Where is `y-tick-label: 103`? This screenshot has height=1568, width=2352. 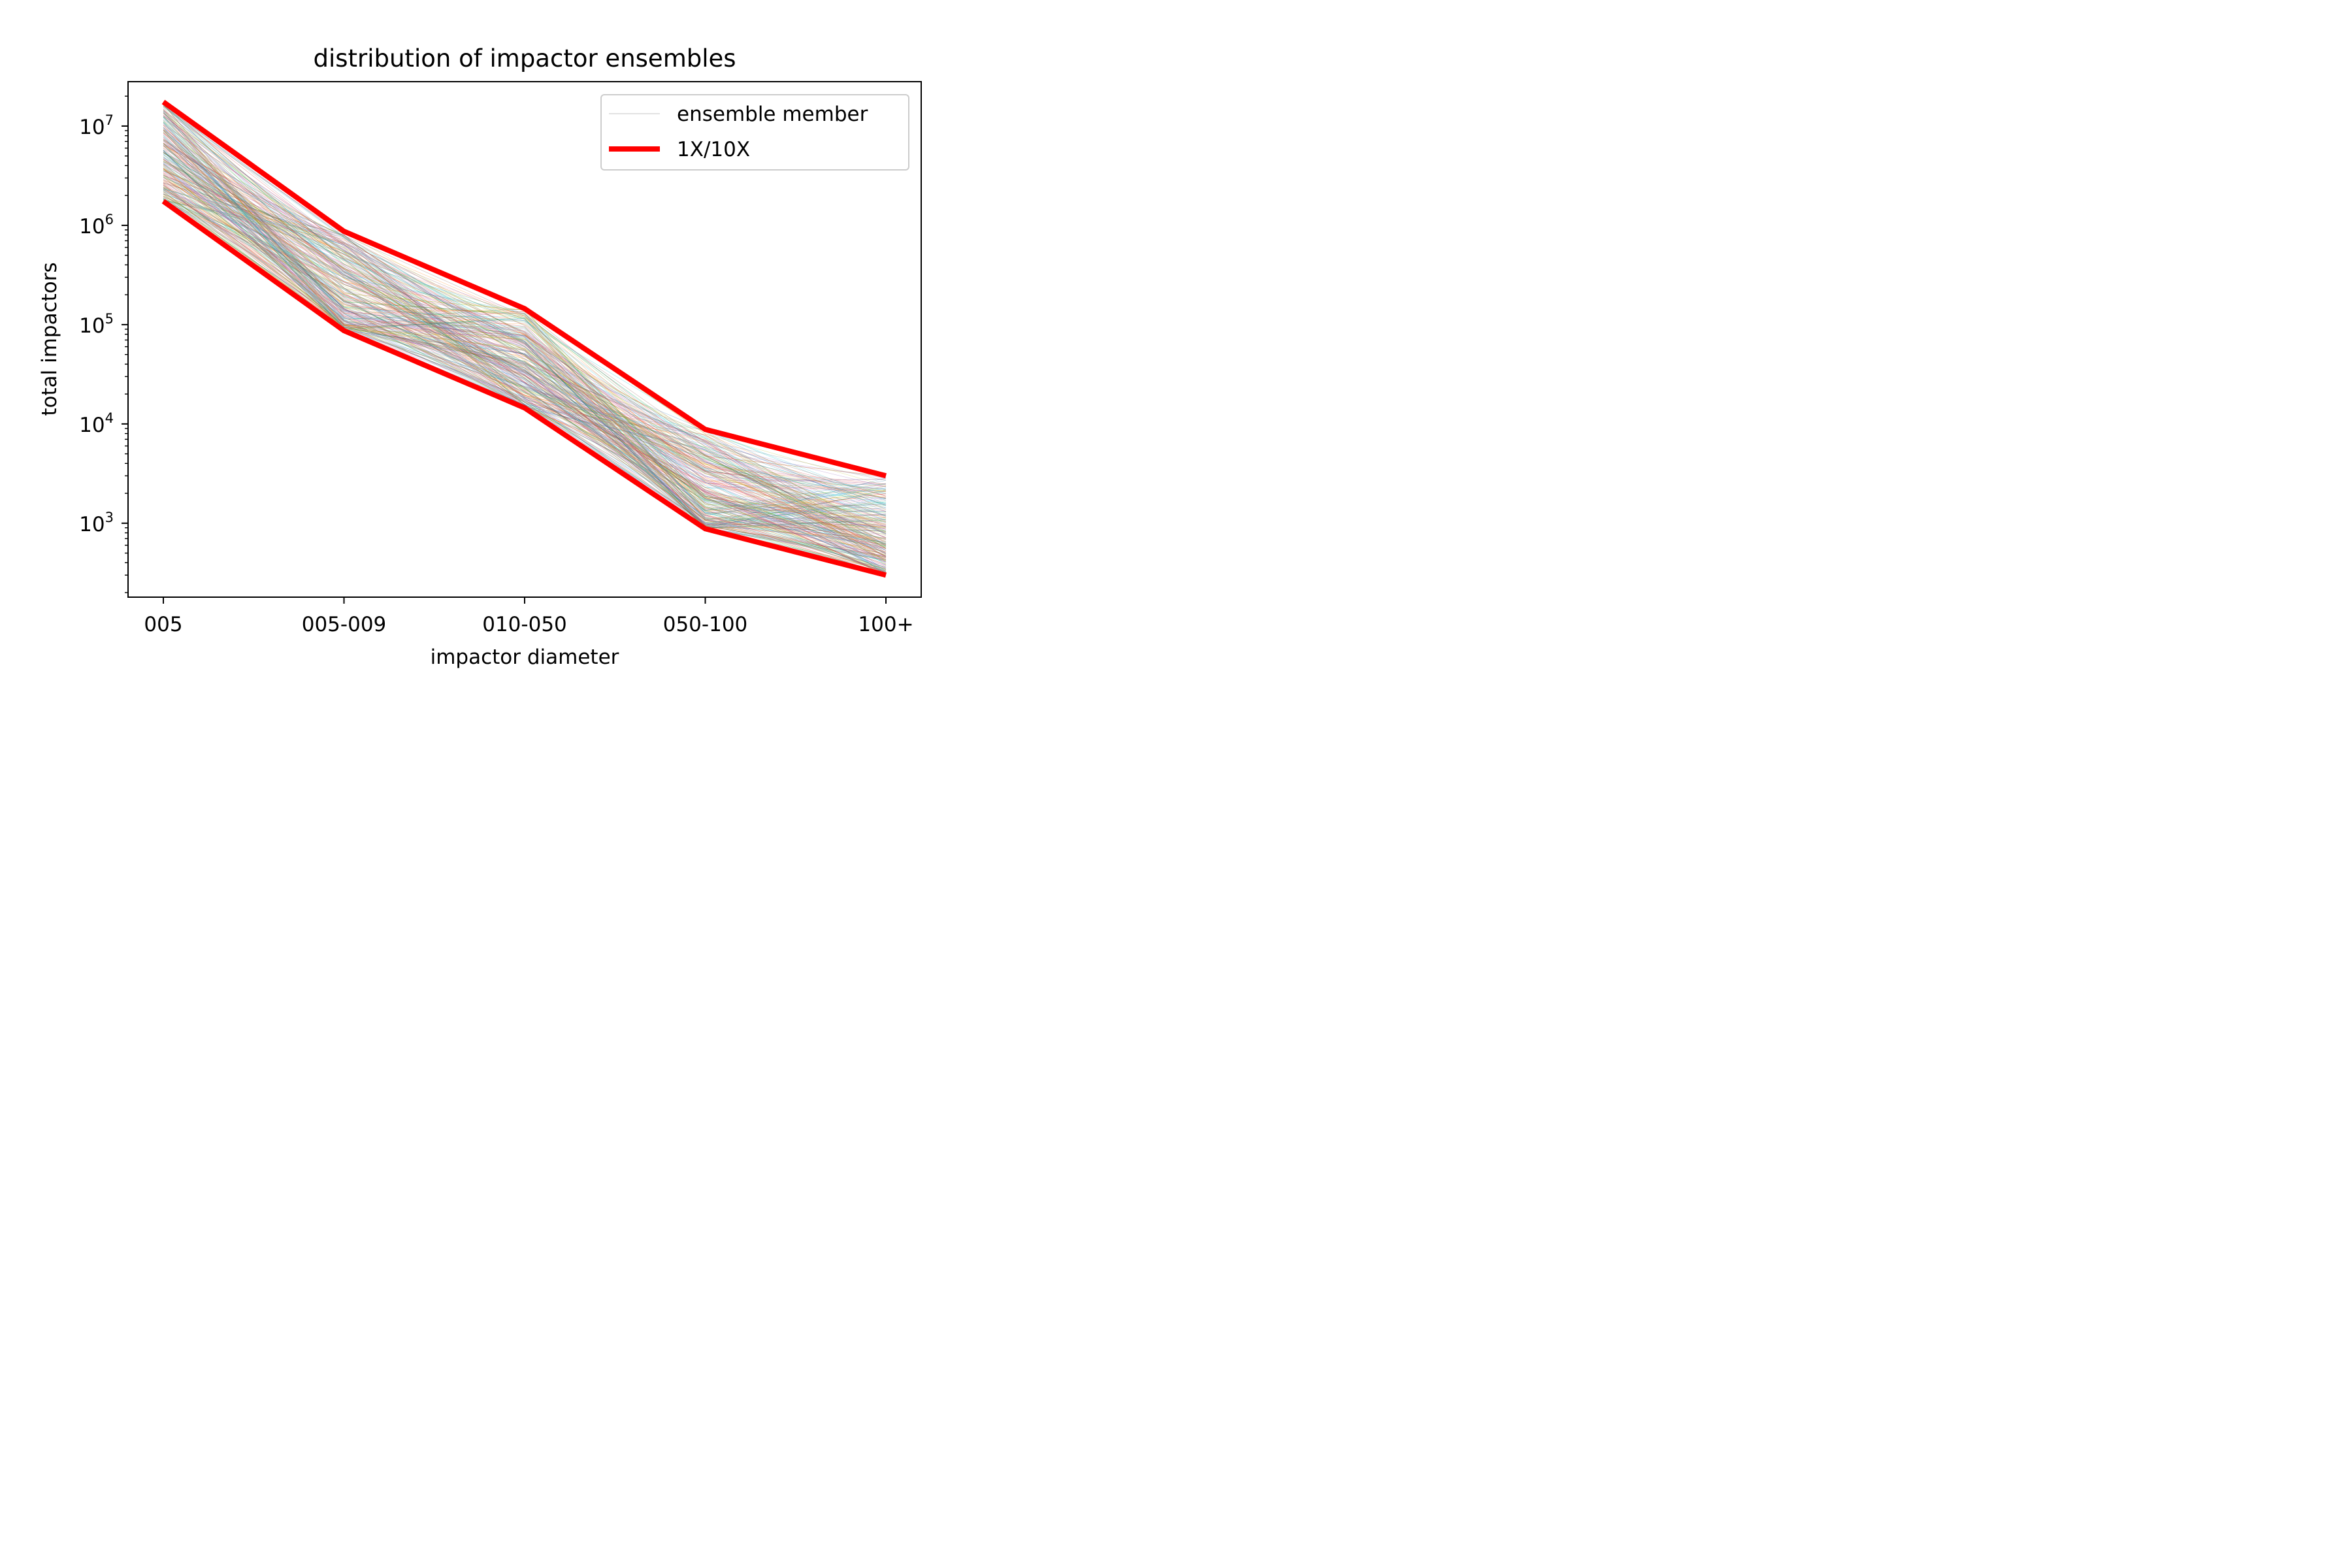 y-tick-label: 103 is located at coordinates (96, 523).